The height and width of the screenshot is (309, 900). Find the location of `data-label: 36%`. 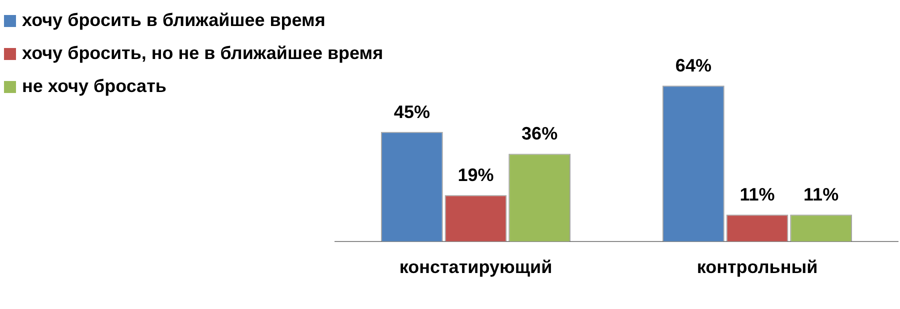

data-label: 36% is located at coordinates (540, 134).